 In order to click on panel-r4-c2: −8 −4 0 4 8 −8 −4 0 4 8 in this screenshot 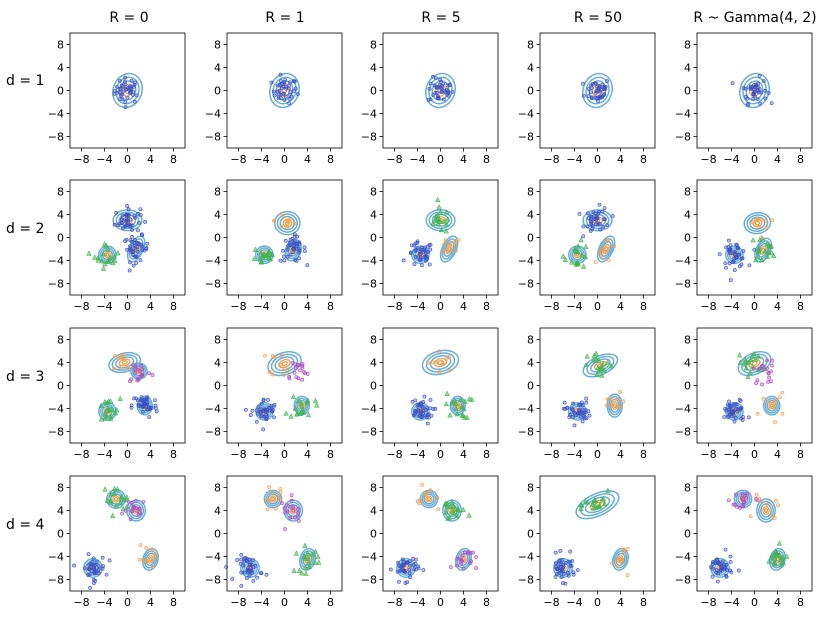, I will do `click(274, 542)`.